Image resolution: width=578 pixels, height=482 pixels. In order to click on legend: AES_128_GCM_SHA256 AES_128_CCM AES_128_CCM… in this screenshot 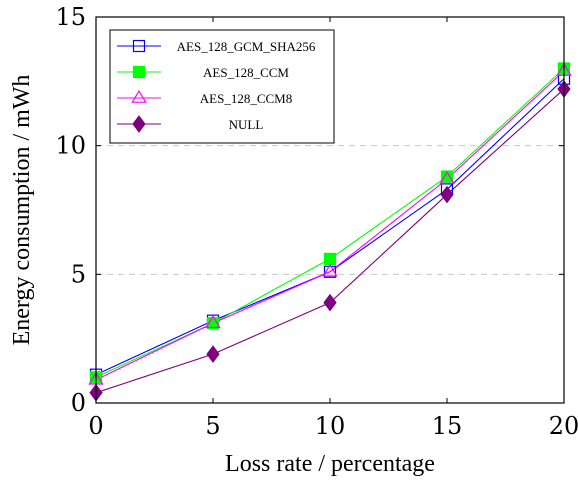, I will do `click(222, 86)`.